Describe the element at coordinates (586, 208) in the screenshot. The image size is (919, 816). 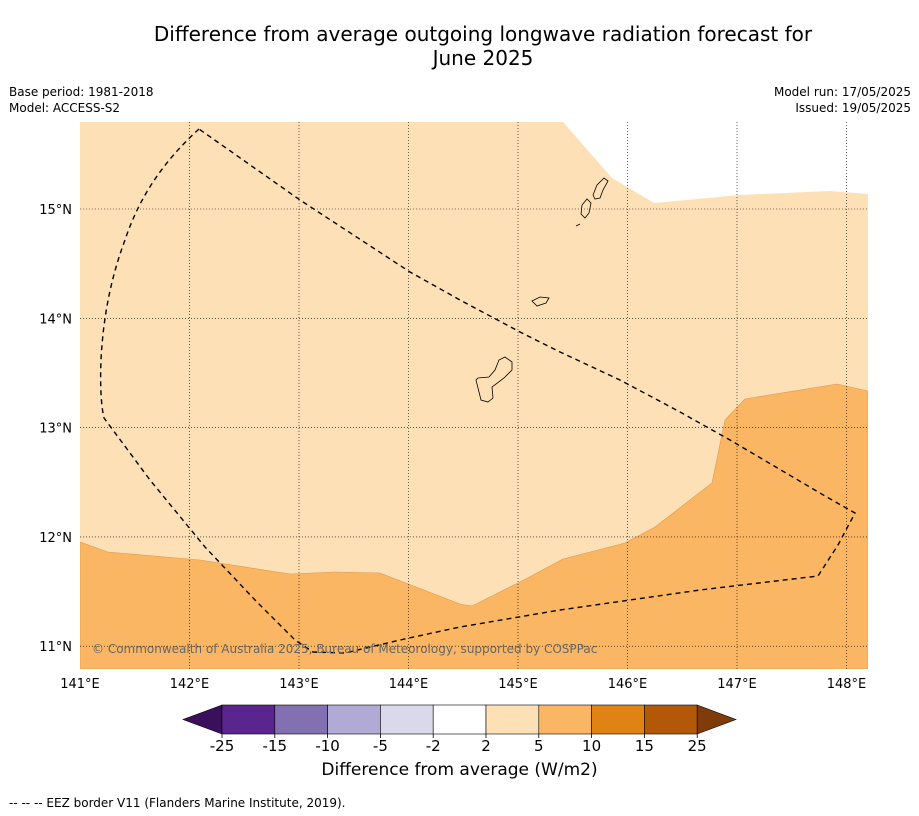
I see `tinian-island` at that location.